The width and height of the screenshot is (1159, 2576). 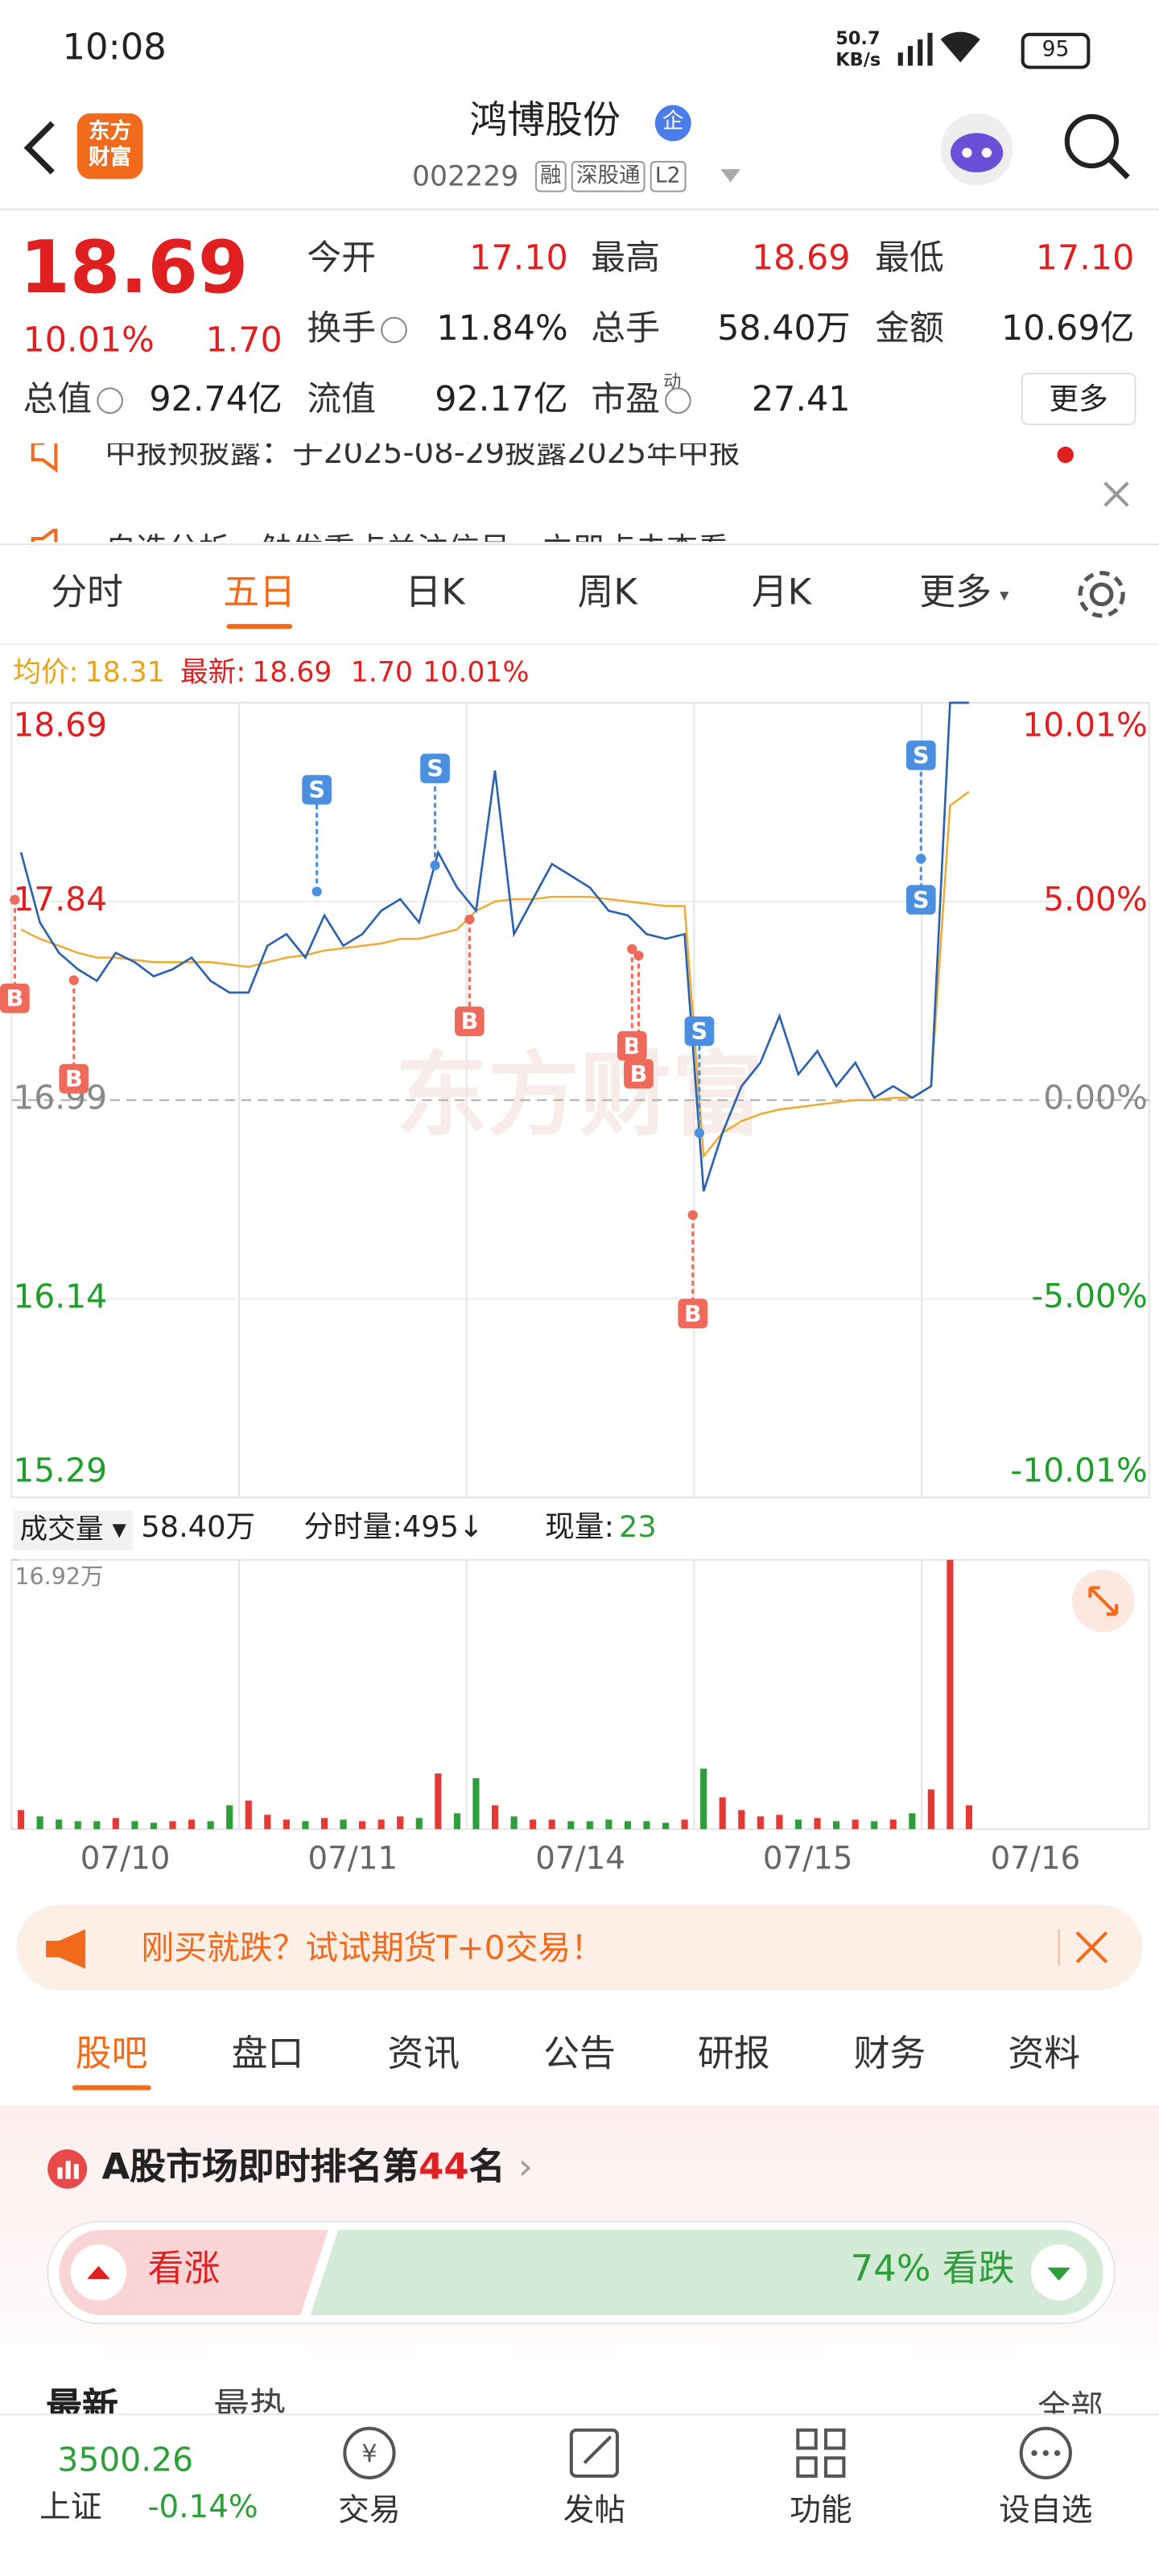 I want to click on period-tab: 更多, so click(x=955, y=593).